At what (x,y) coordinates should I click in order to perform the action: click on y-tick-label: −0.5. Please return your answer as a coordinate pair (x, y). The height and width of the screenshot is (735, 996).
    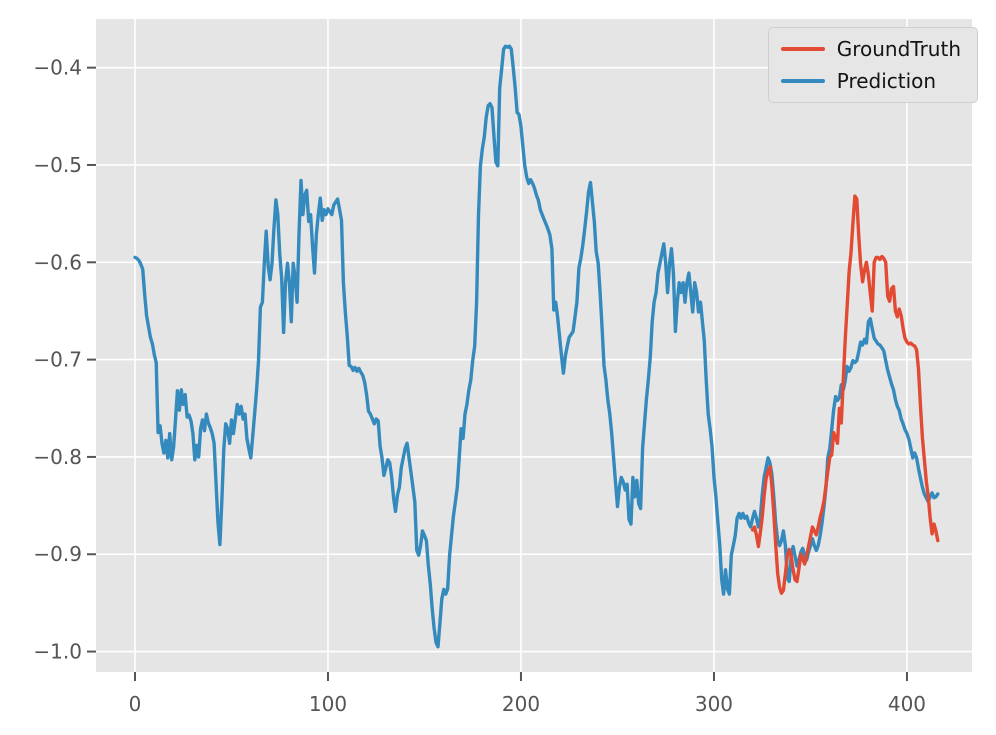
    Looking at the image, I should click on (57, 165).